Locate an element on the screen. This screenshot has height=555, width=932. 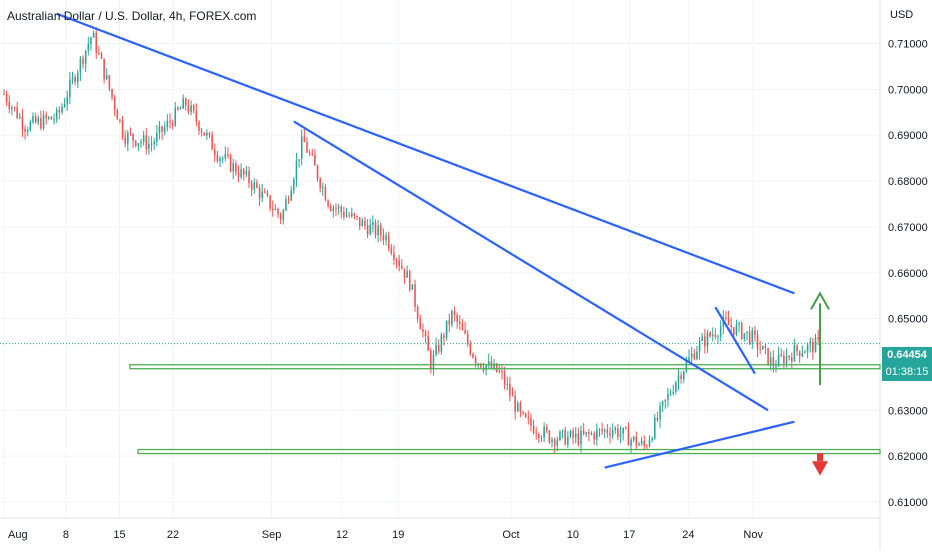
x-tick-label: Aug is located at coordinates (18, 535).